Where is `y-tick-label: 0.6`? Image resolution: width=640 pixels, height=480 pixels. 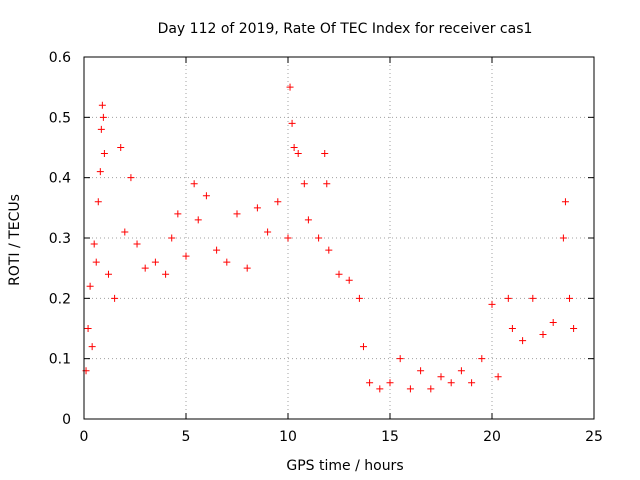 y-tick-label: 0.6 is located at coordinates (60, 58).